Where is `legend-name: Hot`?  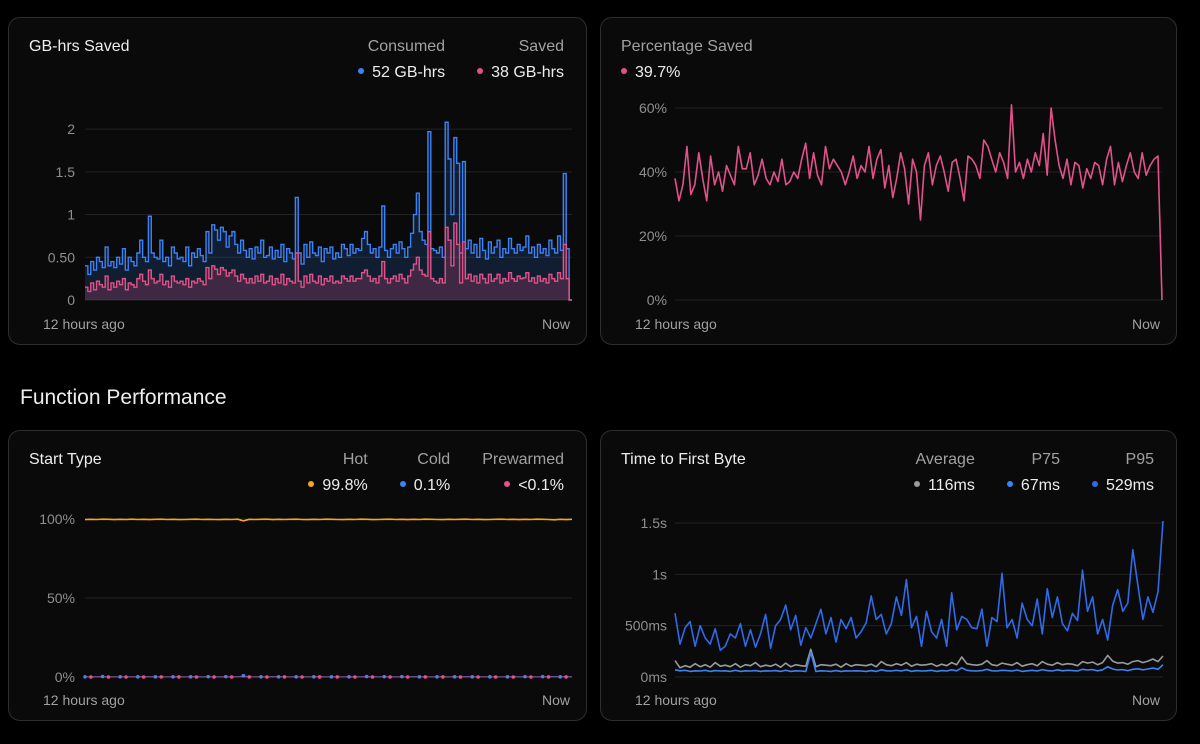 legend-name: Hot is located at coordinates (355, 459).